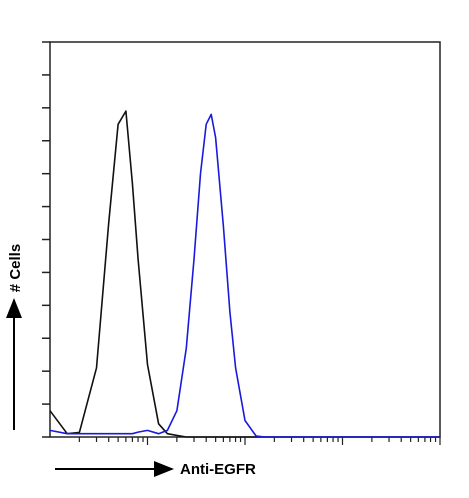  What do you see at coordinates (218, 469) in the screenshot?
I see `x-axis-label: Anti-EGFR` at bounding box center [218, 469].